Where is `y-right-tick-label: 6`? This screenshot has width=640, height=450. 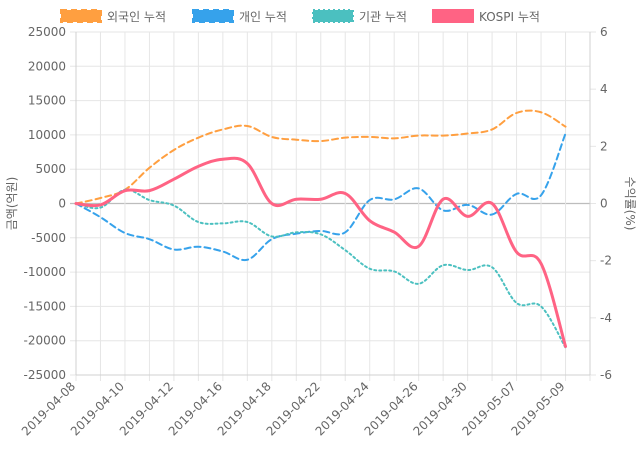 y-right-tick-label: 6 is located at coordinates (604, 32).